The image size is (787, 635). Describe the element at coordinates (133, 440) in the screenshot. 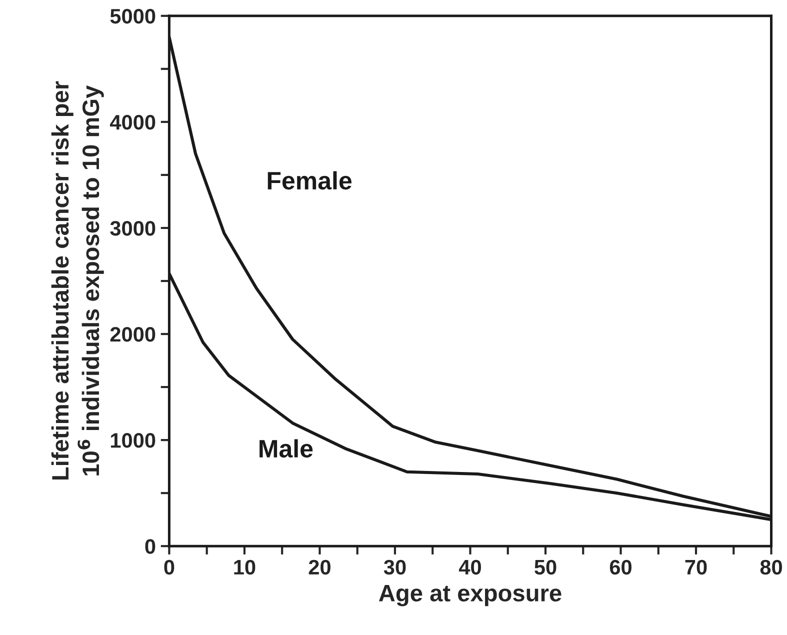

I see `y-tick-label: 1000` at that location.